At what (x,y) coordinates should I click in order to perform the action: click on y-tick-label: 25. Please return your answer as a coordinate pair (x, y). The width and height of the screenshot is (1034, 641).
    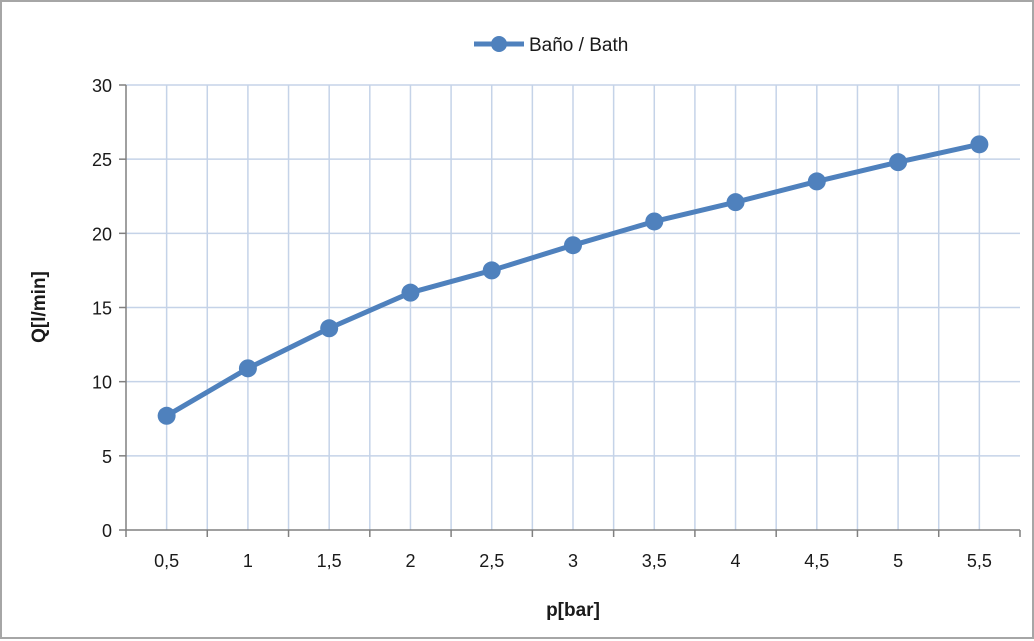
    Looking at the image, I should click on (102, 160).